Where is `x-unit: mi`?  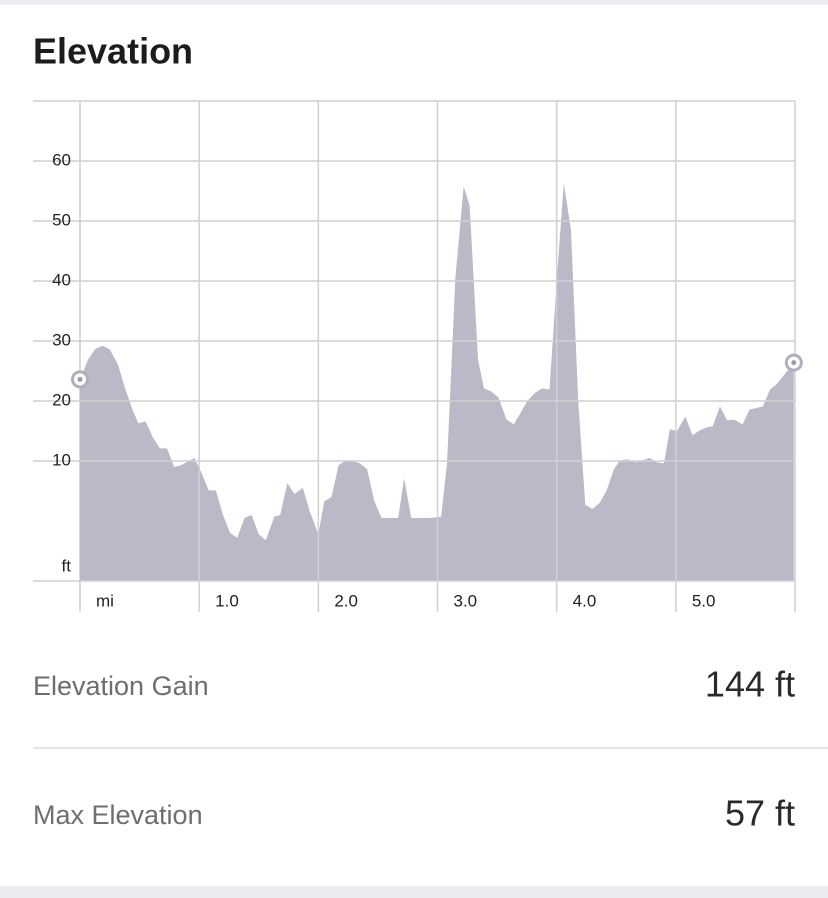
x-unit: mi is located at coordinates (105, 600).